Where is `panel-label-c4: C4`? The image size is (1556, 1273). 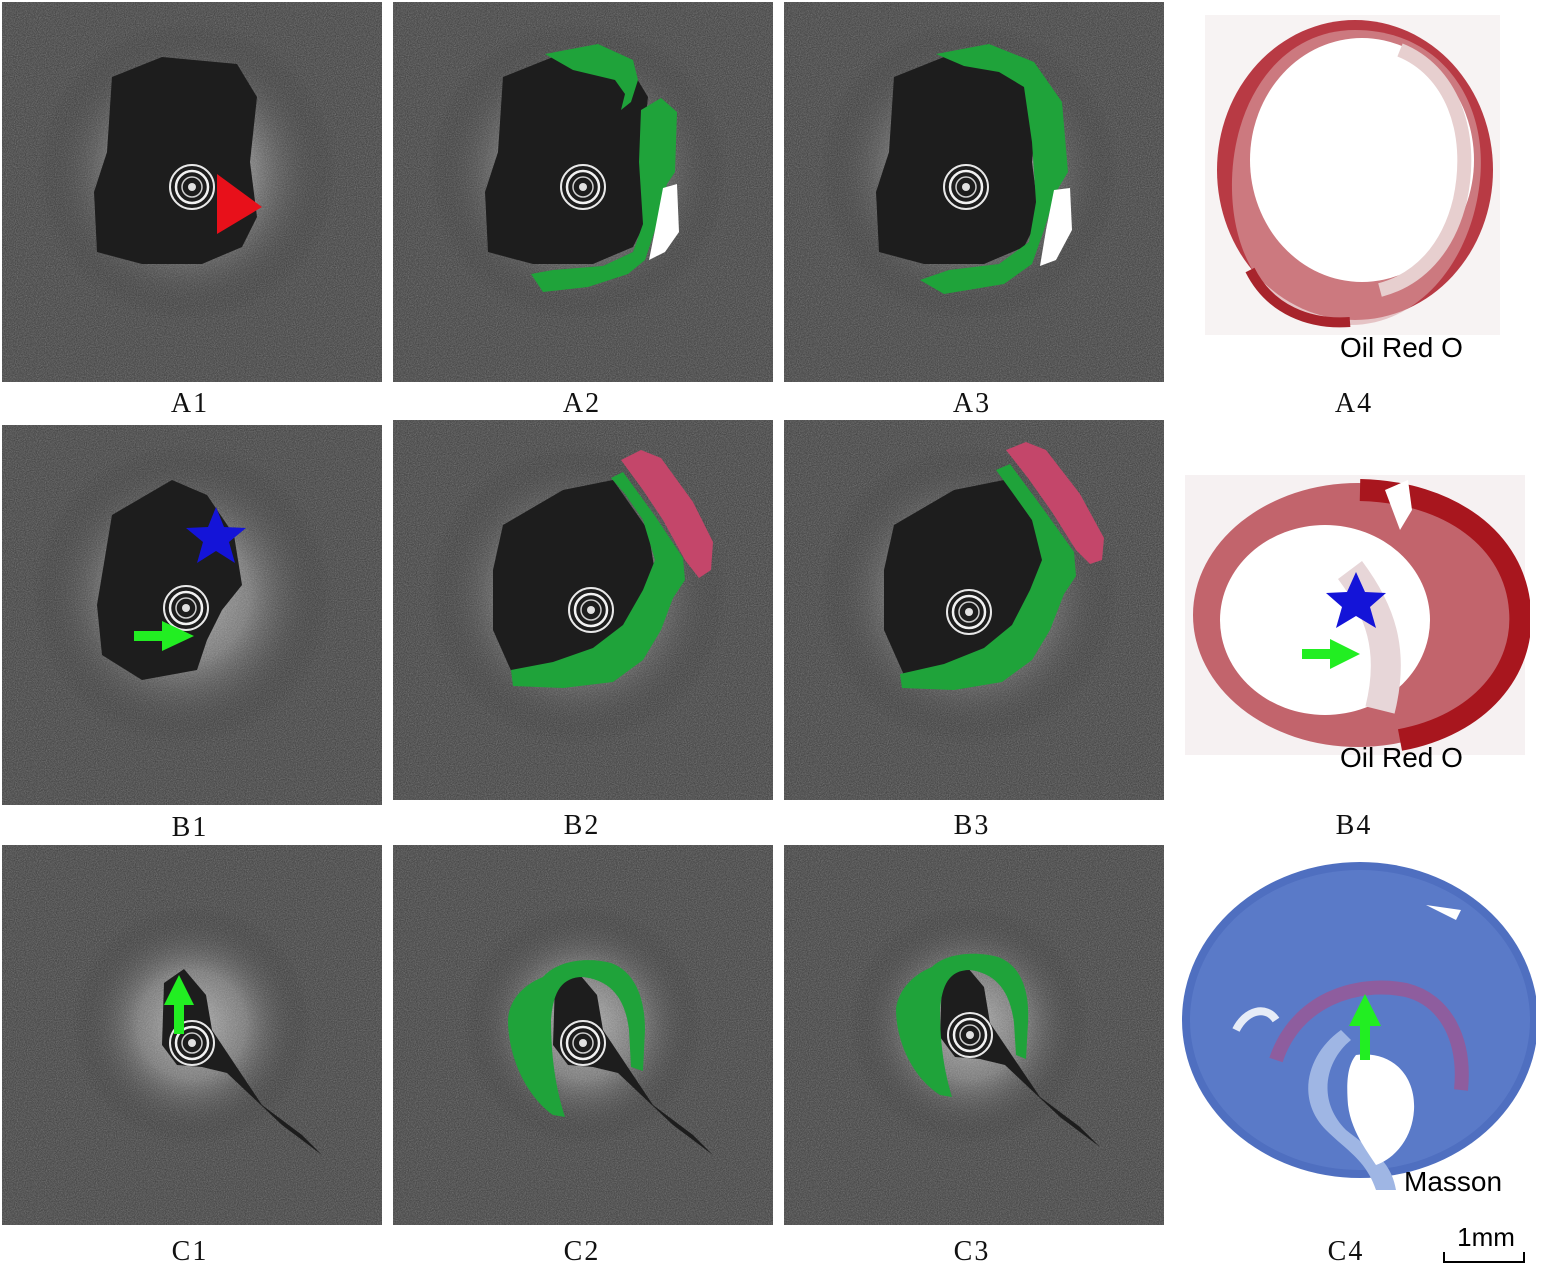
panel-label-c4: C4 is located at coordinates (1346, 1251).